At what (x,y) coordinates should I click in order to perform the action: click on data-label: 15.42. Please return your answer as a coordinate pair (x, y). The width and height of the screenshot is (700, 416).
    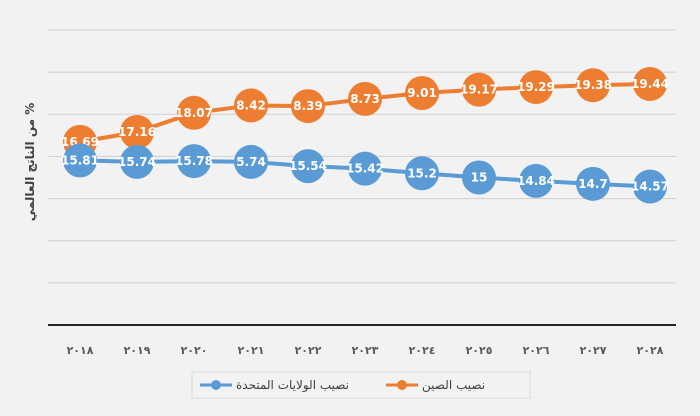
    Looking at the image, I should click on (365, 169).